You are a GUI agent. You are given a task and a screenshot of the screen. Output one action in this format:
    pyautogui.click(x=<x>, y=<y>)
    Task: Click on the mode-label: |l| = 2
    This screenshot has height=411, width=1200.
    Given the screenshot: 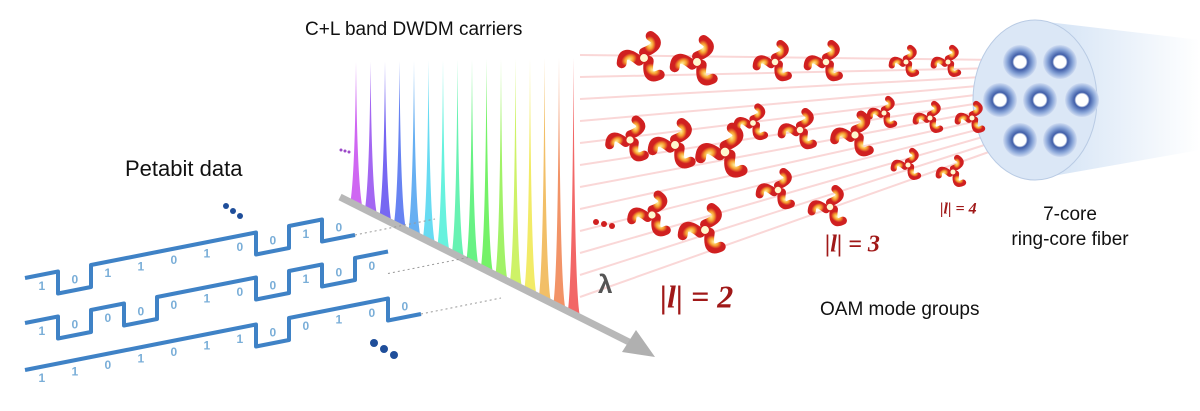 What is the action you would take?
    pyautogui.click(x=696, y=296)
    